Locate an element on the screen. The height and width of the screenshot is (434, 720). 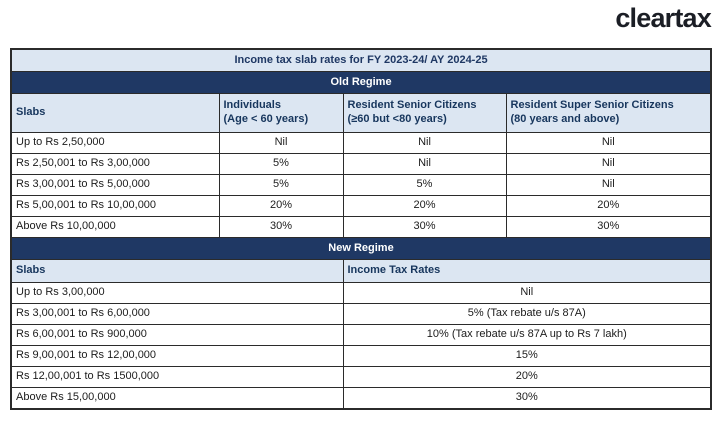
header-individuals: Individuals (Age < 60 years) is located at coordinates (281, 113).